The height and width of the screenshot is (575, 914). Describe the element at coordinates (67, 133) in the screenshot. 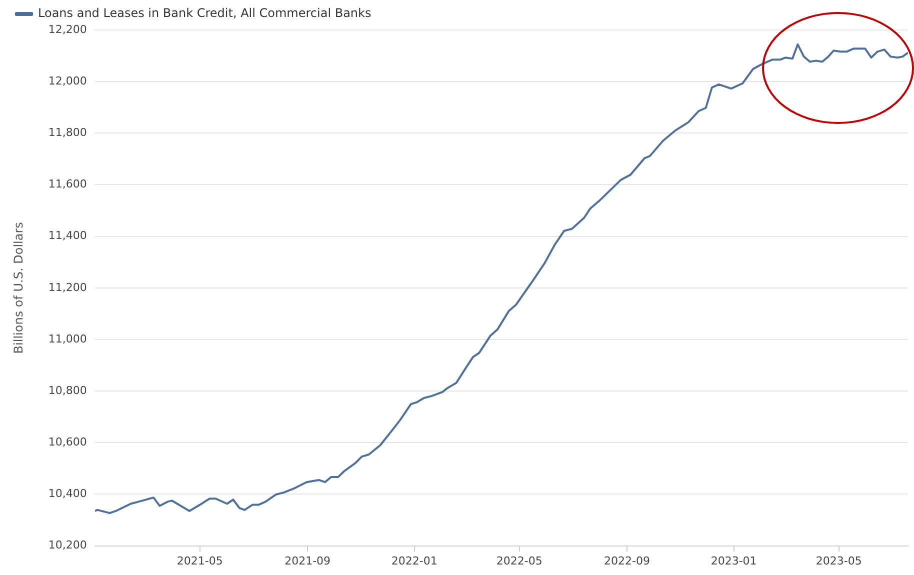

I see `y-tick-label: 11,800` at that location.